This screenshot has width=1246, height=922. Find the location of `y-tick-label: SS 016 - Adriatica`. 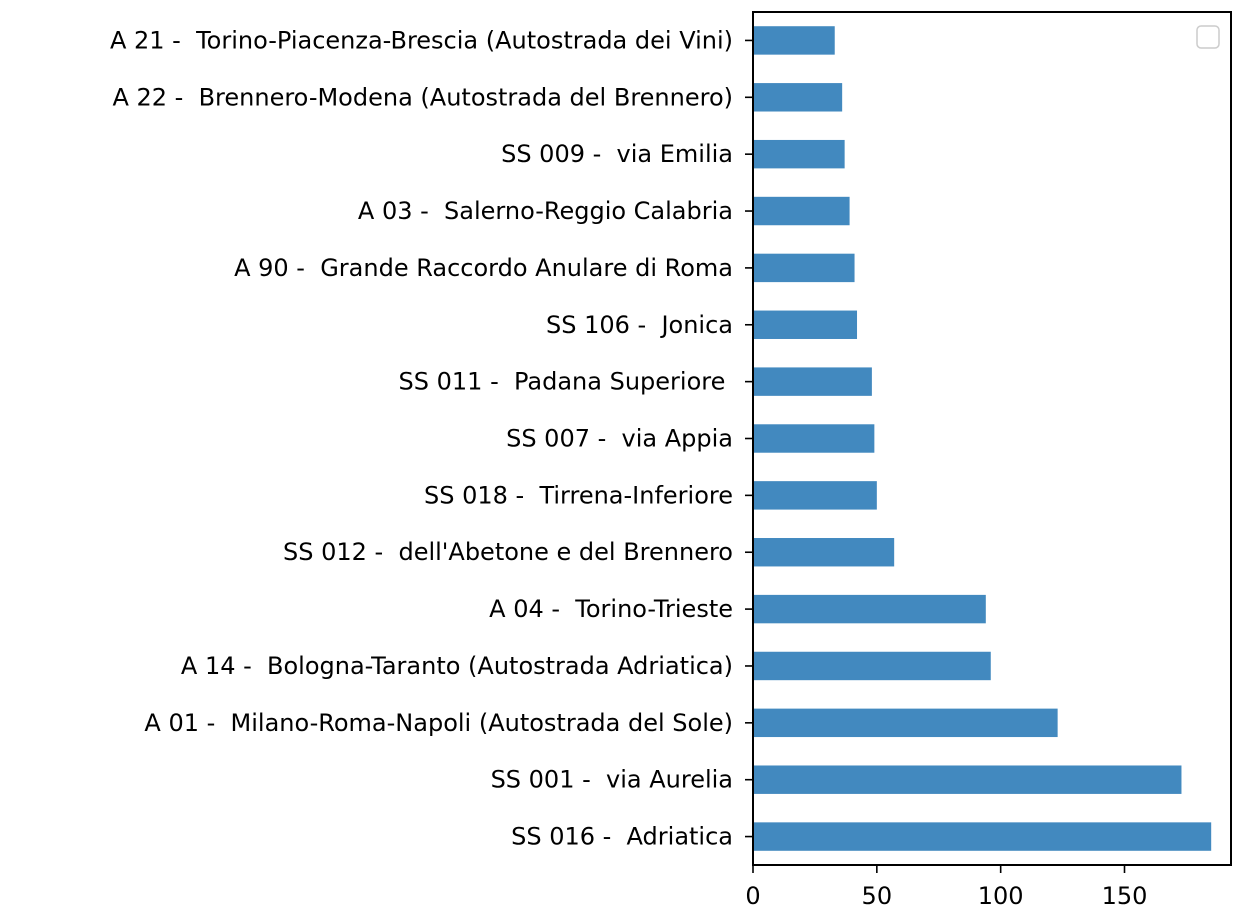

y-tick-label: SS 016 - Adriatica is located at coordinates (622, 837).